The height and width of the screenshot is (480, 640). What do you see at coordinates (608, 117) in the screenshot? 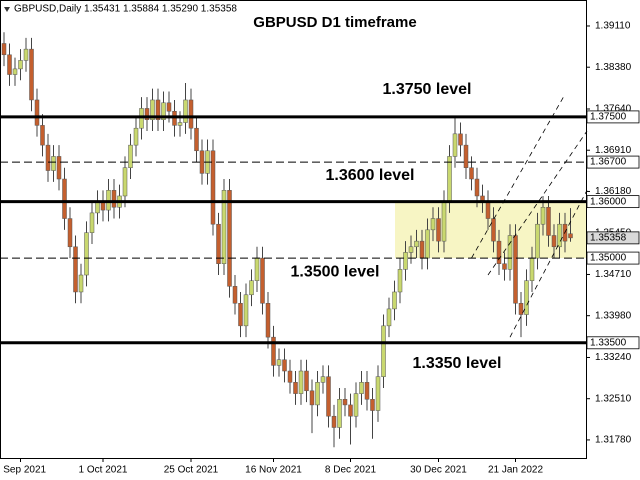
I see `level-label: 1.37500` at bounding box center [608, 117].